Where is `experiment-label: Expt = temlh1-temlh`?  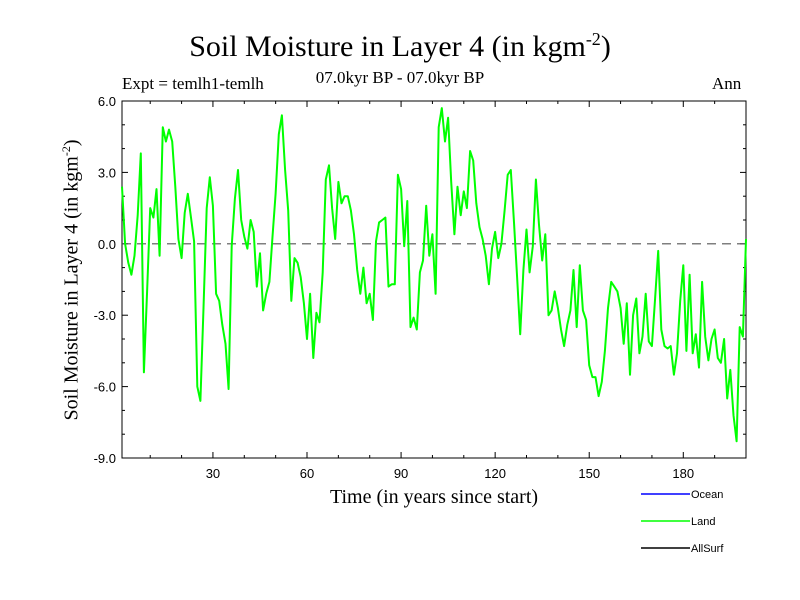
experiment-label: Expt = temlh1-temlh is located at coordinates (193, 83).